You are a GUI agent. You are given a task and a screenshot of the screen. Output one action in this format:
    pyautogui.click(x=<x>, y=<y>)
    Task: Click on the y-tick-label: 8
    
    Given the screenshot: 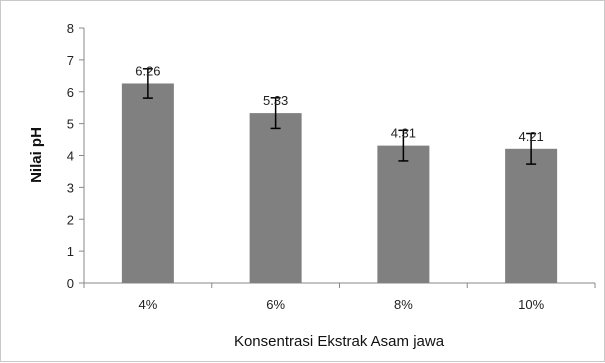 What is the action you would take?
    pyautogui.click(x=70, y=28)
    